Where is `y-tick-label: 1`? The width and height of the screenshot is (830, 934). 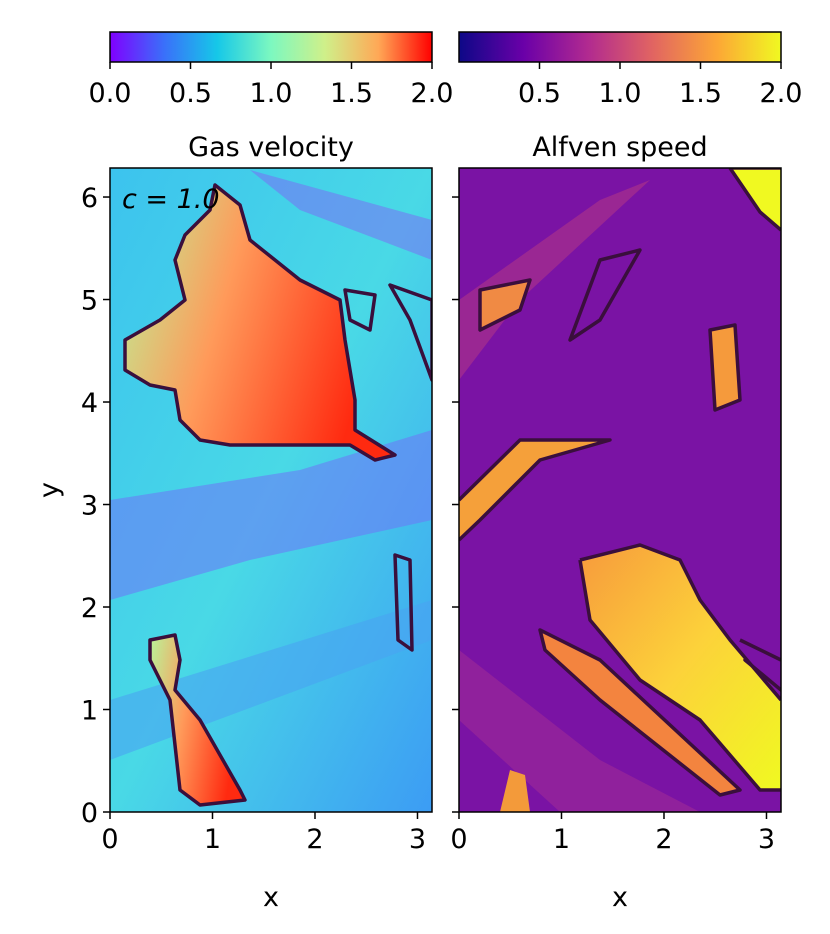
y-tick-label: 1 is located at coordinates (89, 711).